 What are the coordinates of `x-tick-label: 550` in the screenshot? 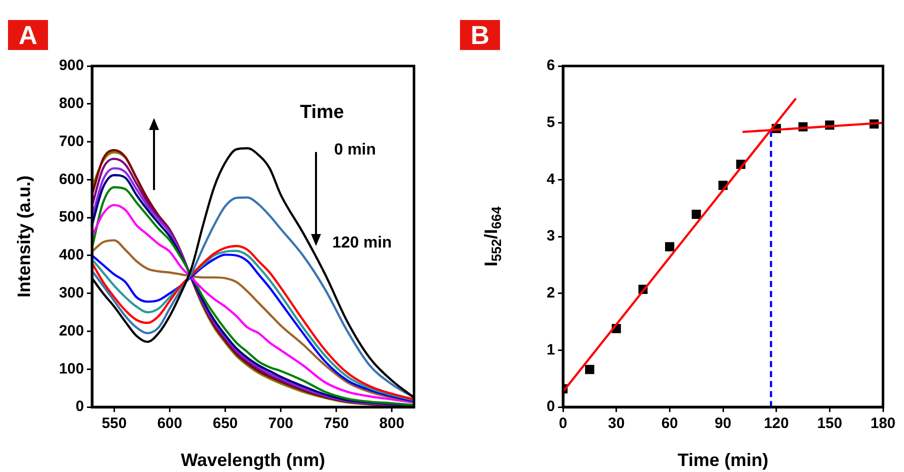 It's located at (114, 423).